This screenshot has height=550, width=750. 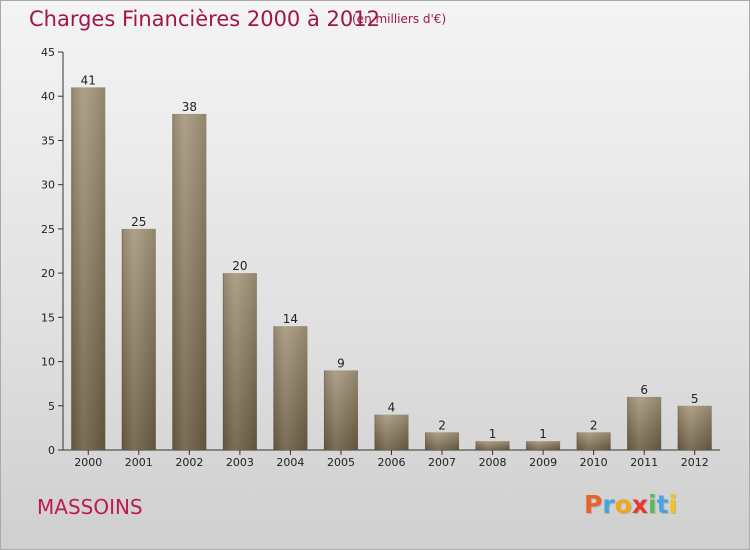 What do you see at coordinates (639, 504) in the screenshot?
I see `logo-letter: x` at bounding box center [639, 504].